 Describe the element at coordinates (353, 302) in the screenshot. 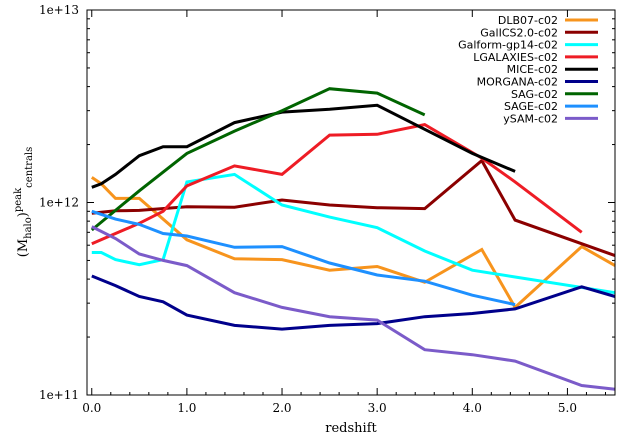

I see `series-line-MORGANA-c02` at that location.